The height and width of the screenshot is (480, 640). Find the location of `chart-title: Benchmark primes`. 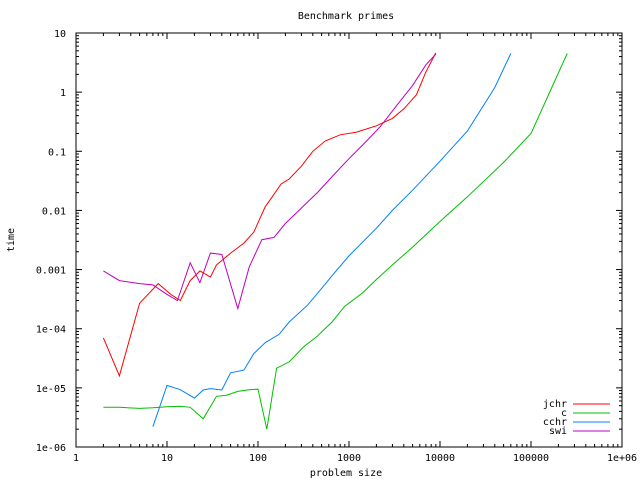

chart-title: Benchmark primes is located at coordinates (346, 16).